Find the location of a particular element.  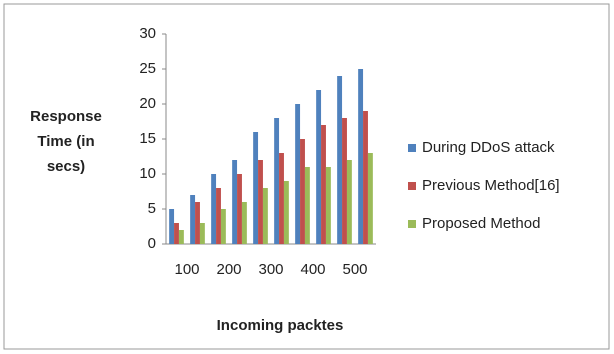

x-tick-label: 300 is located at coordinates (270, 269).